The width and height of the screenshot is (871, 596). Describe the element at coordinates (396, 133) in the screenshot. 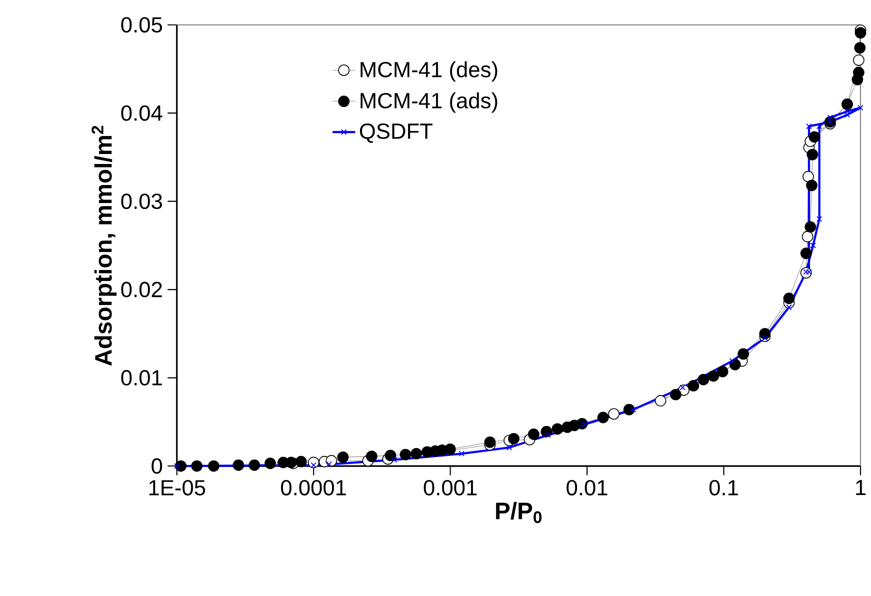

I see `legend-label: QSDFT` at that location.